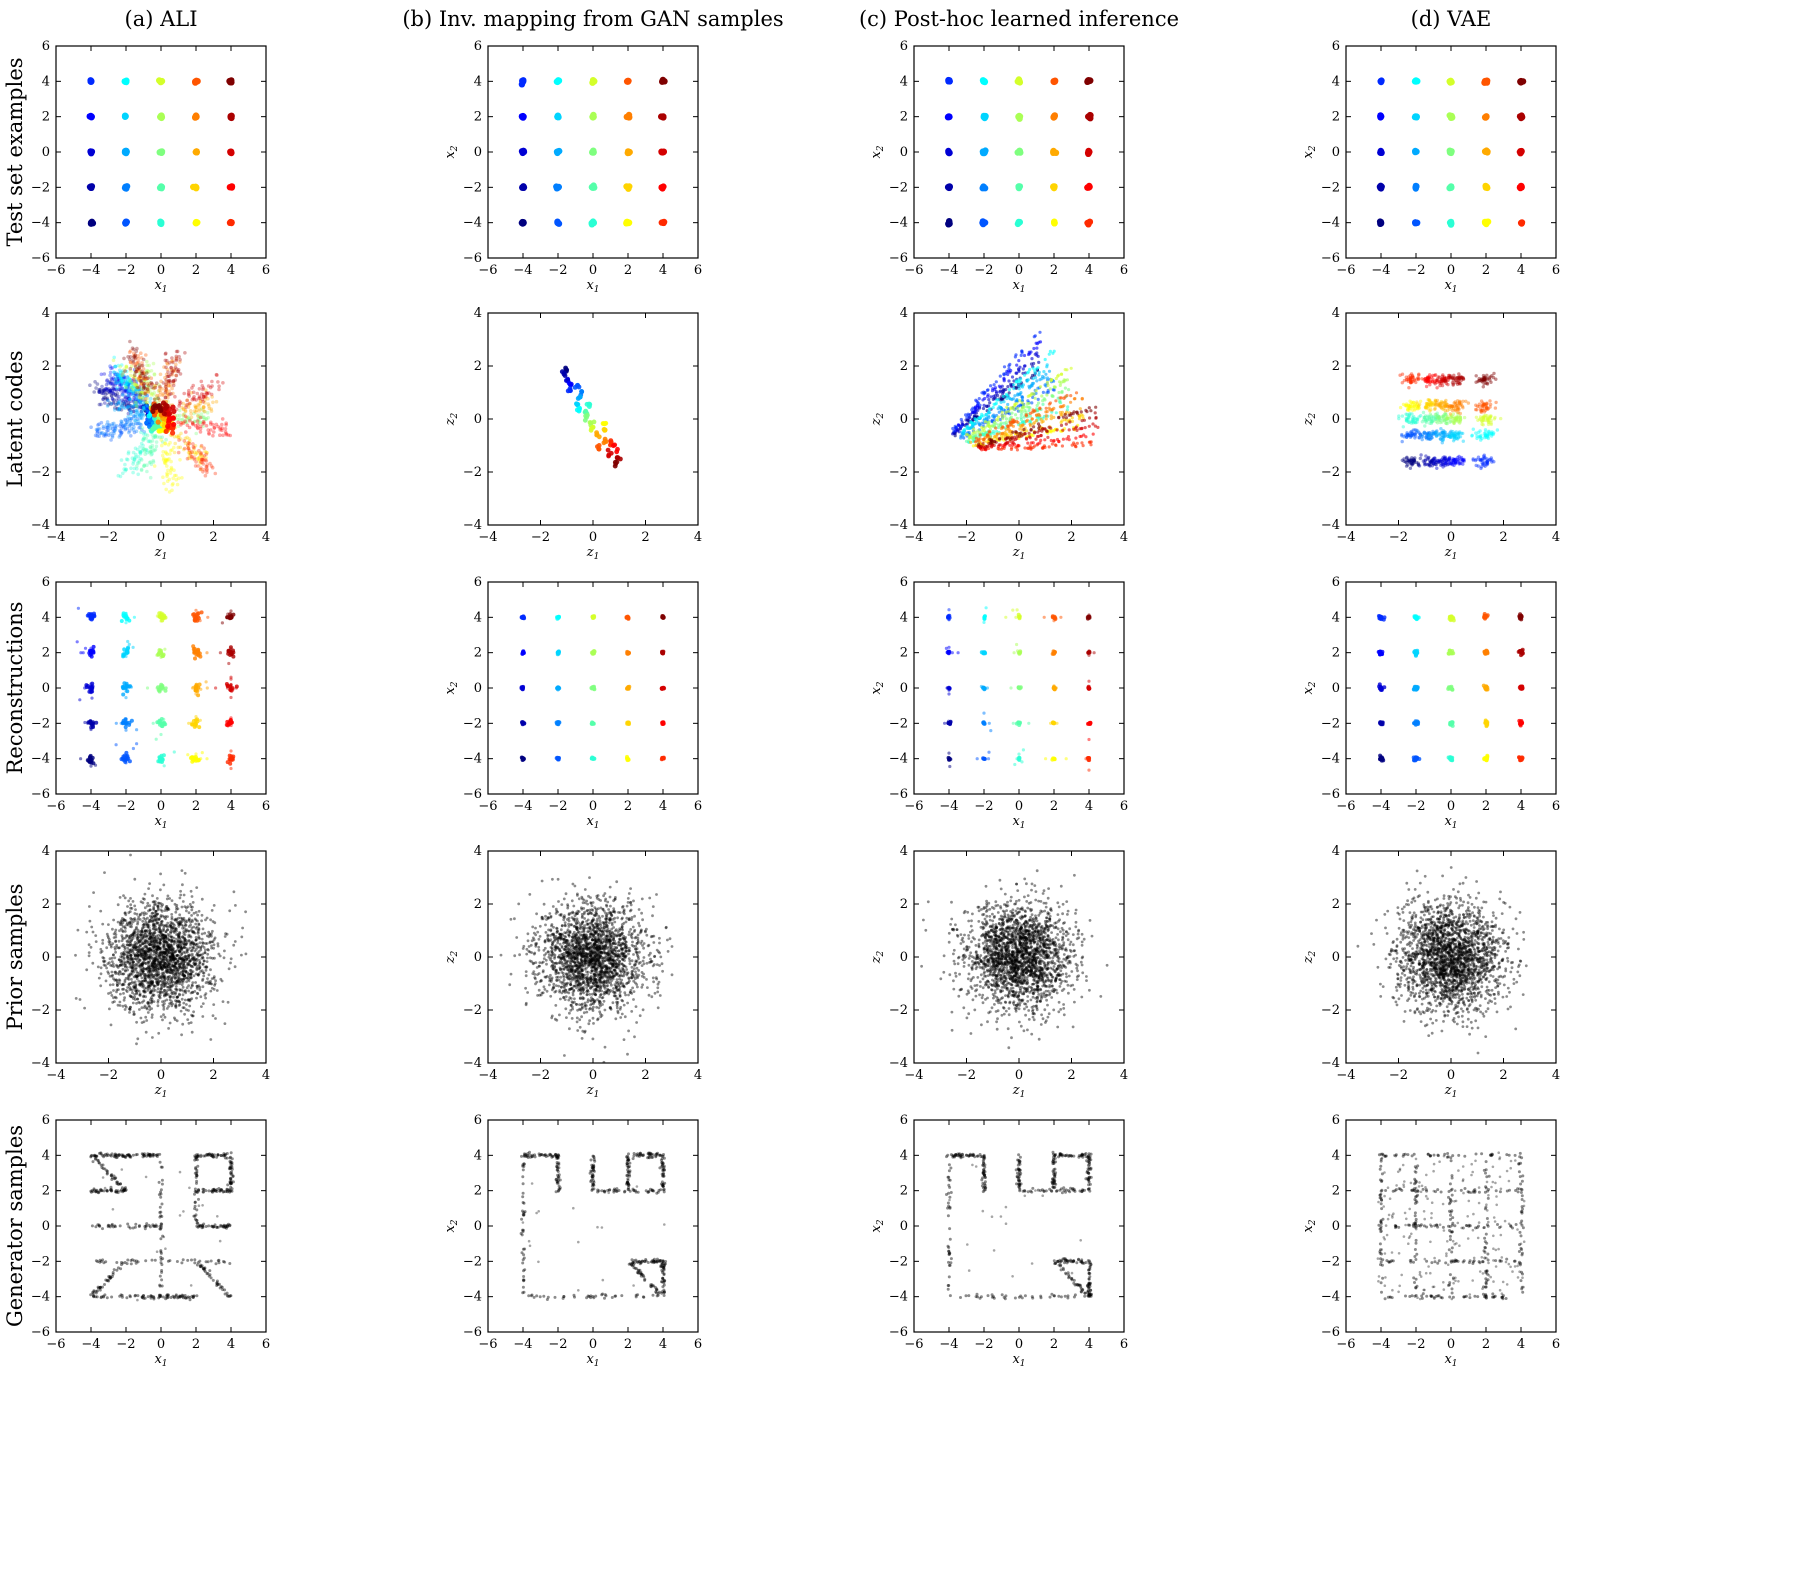  Describe the element at coordinates (1451, 270) in the screenshot. I see `x-tick-label: 0` at that location.